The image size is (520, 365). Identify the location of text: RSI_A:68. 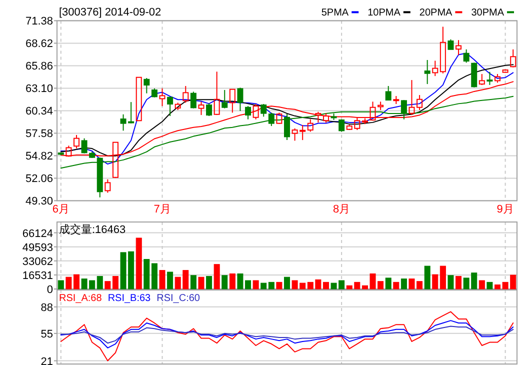
(80, 298).